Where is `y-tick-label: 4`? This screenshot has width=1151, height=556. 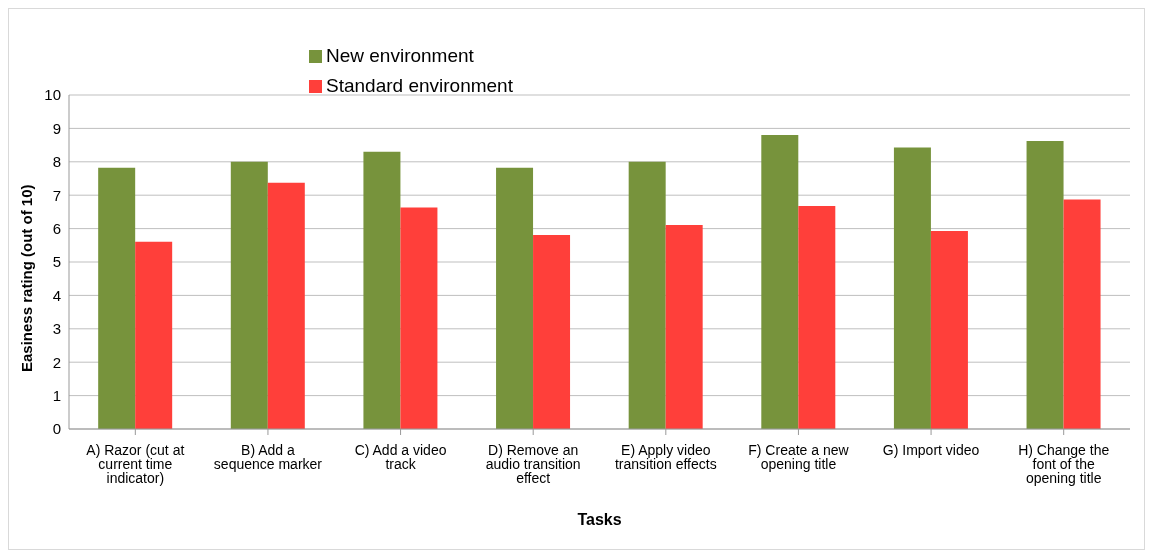
y-tick-label: 4 is located at coordinates (56, 295).